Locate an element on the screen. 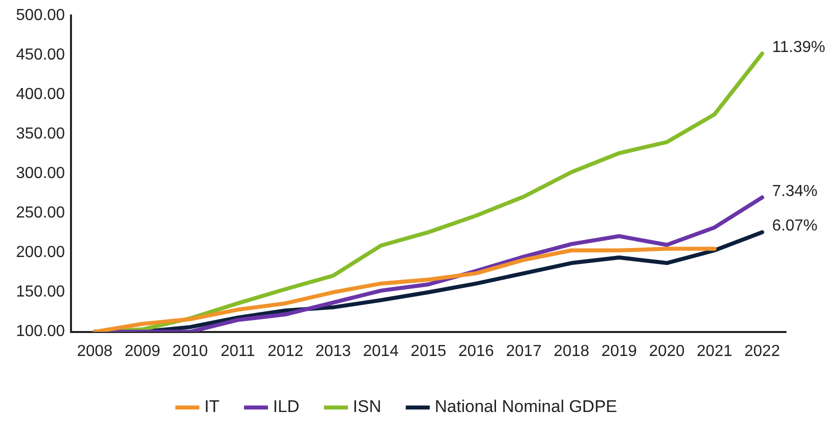 Image resolution: width=836 pixels, height=426 pixels. x-tick-label: 2015 is located at coordinates (428, 351).